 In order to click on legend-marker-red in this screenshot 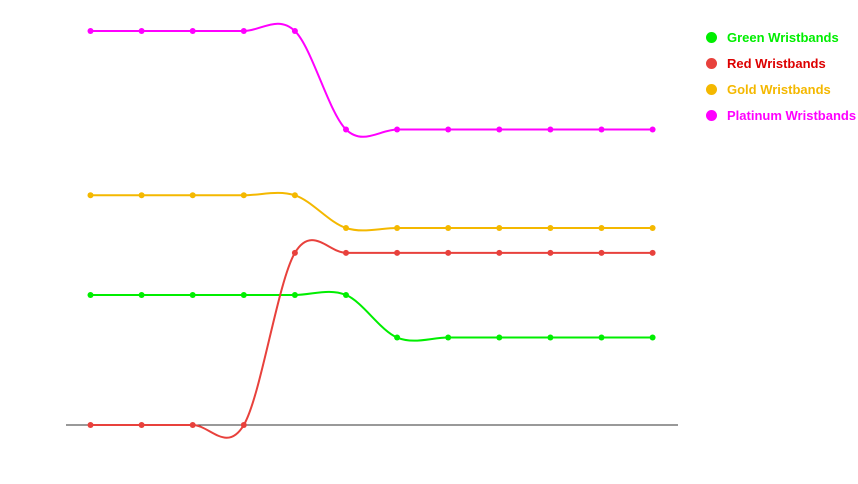, I will do `click(711, 63)`.